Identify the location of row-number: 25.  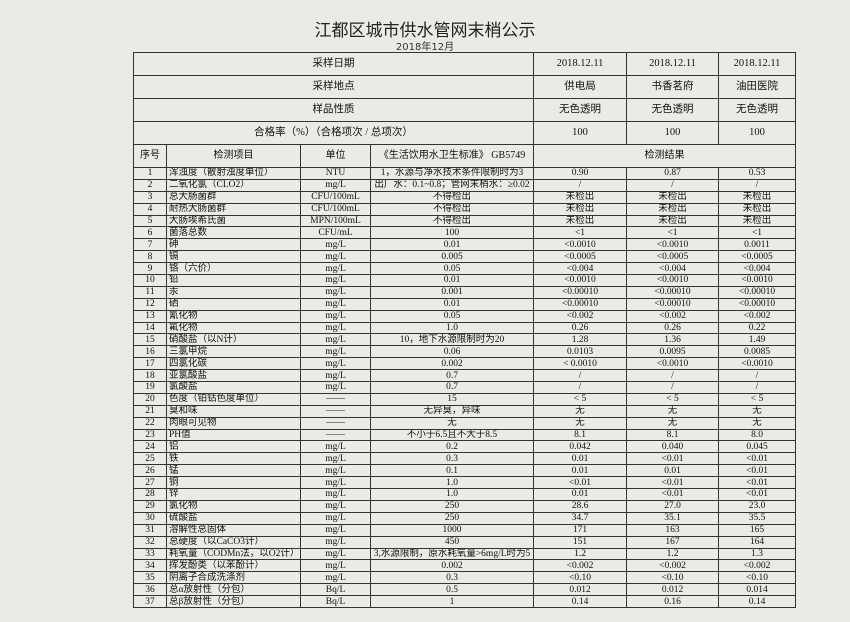
(150, 459).